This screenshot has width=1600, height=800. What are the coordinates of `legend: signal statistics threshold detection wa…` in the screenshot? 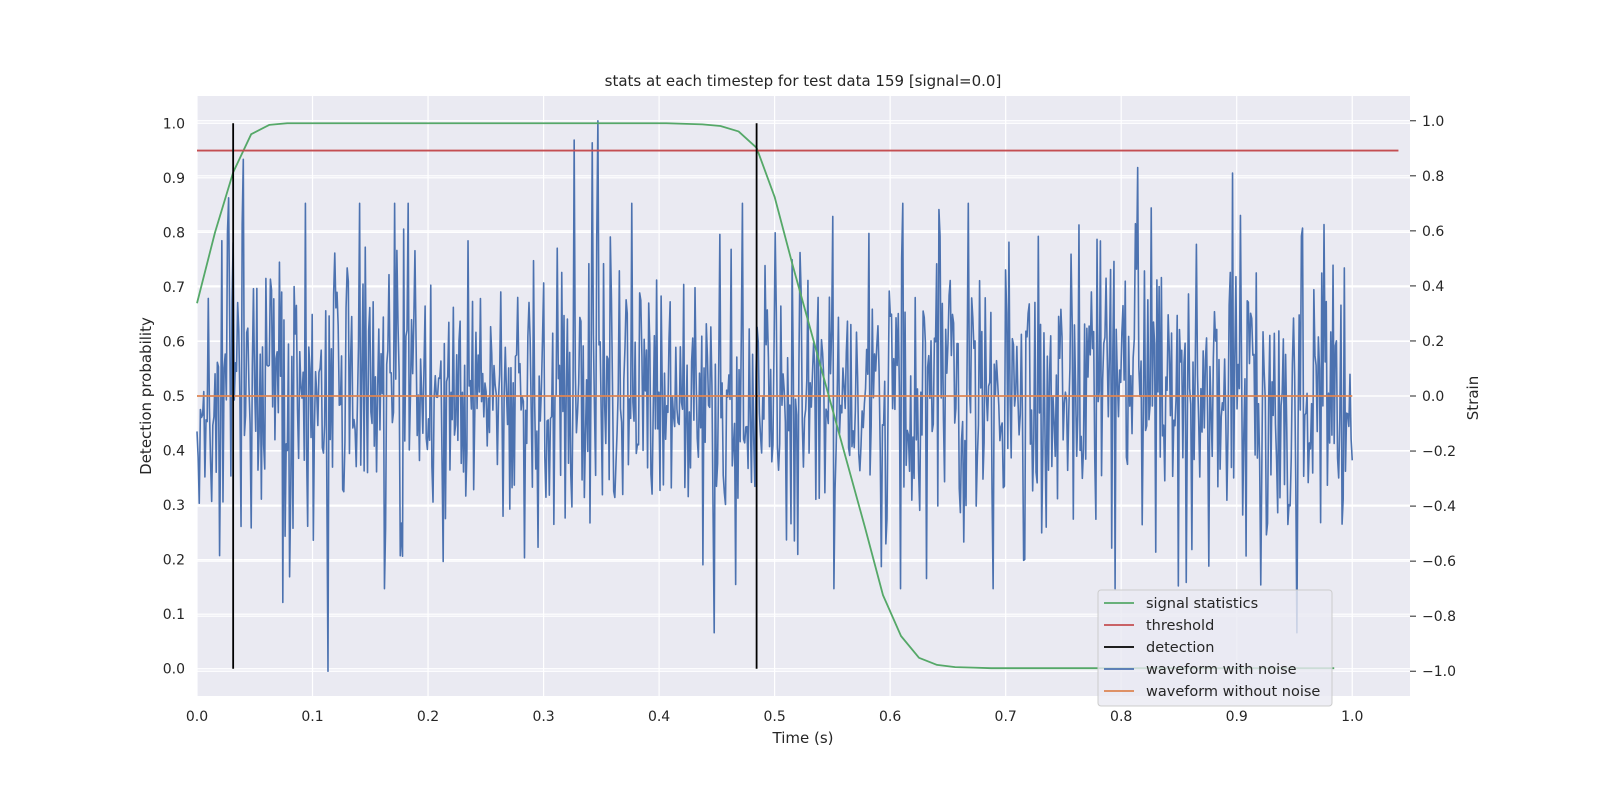 It's located at (1215, 648).